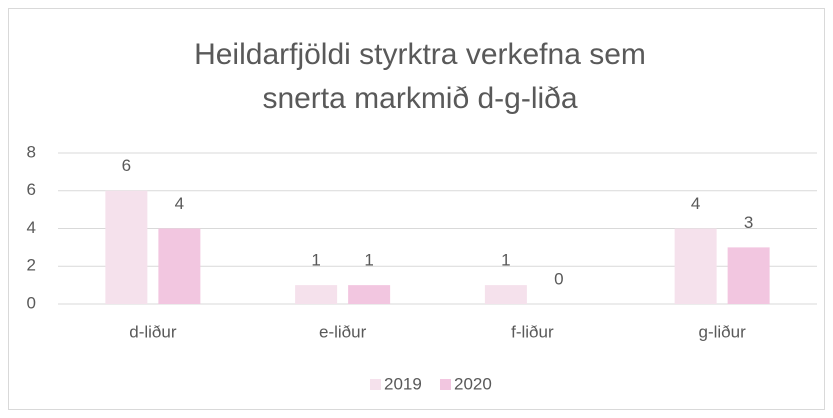 The image size is (833, 418). I want to click on y-tick-label: 0, so click(31, 302).